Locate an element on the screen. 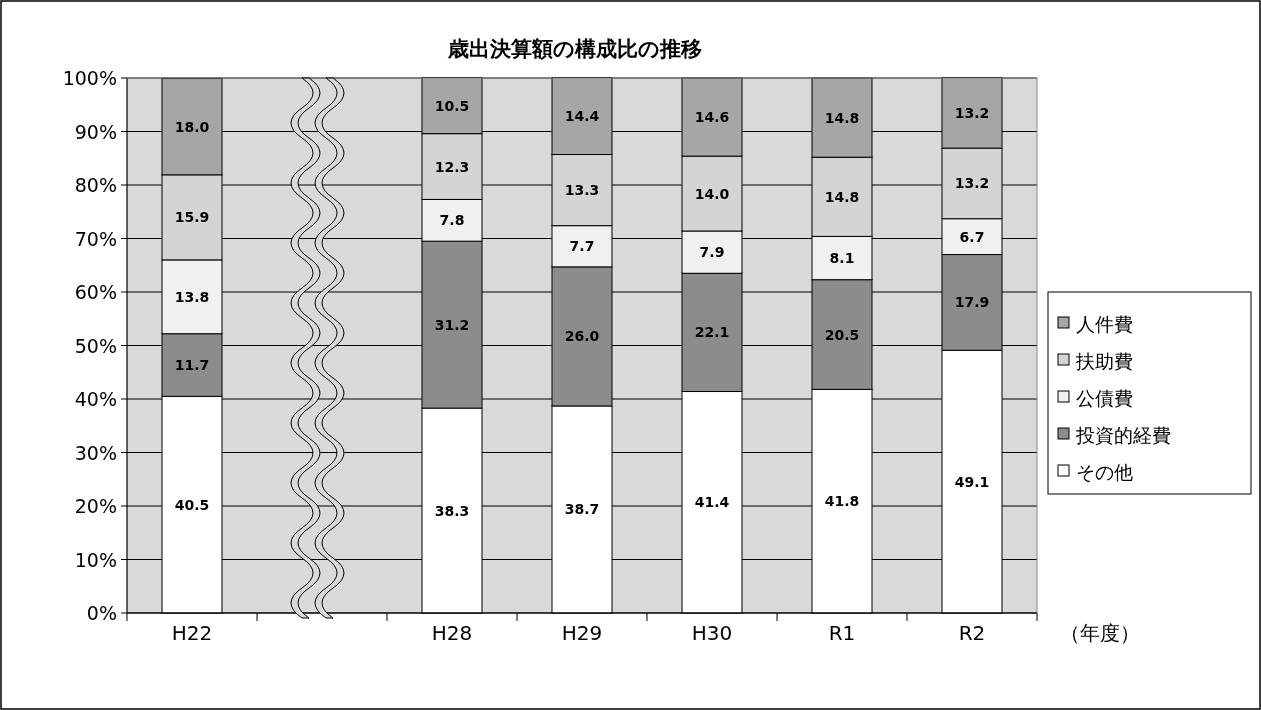 This screenshot has height=710, width=1261. y-tick-label: 50% is located at coordinates (95, 345).